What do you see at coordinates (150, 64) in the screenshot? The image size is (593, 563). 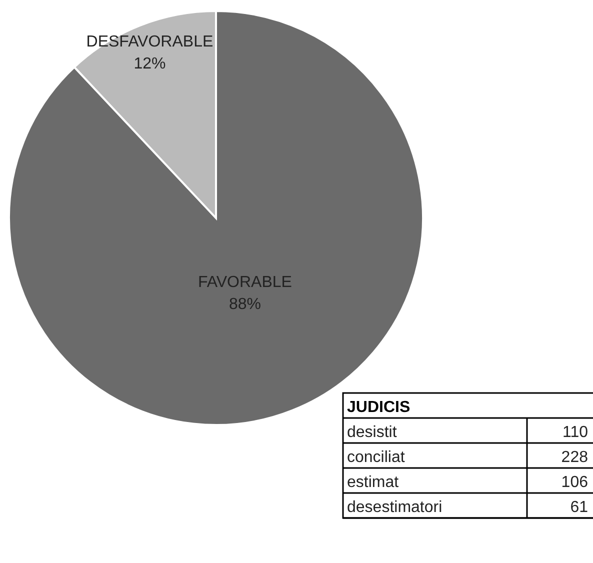 I see `data-label: 12%` at bounding box center [150, 64].